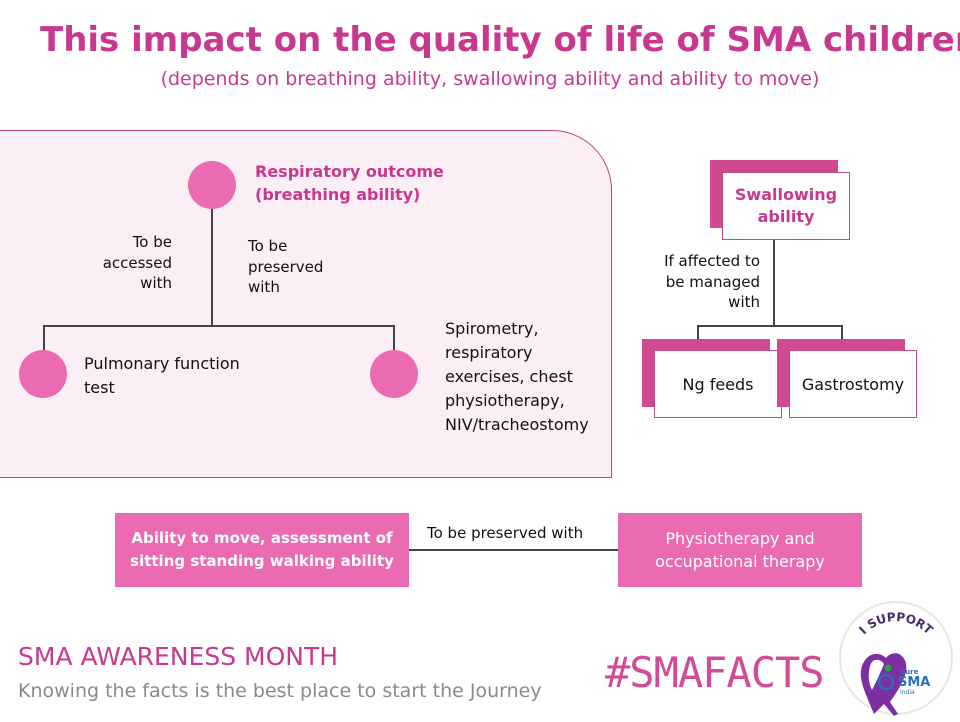 This screenshot has width=960, height=722. What do you see at coordinates (853, 384) in the screenshot?
I see `gastrostomy-box: Gastrostomy` at bounding box center [853, 384].